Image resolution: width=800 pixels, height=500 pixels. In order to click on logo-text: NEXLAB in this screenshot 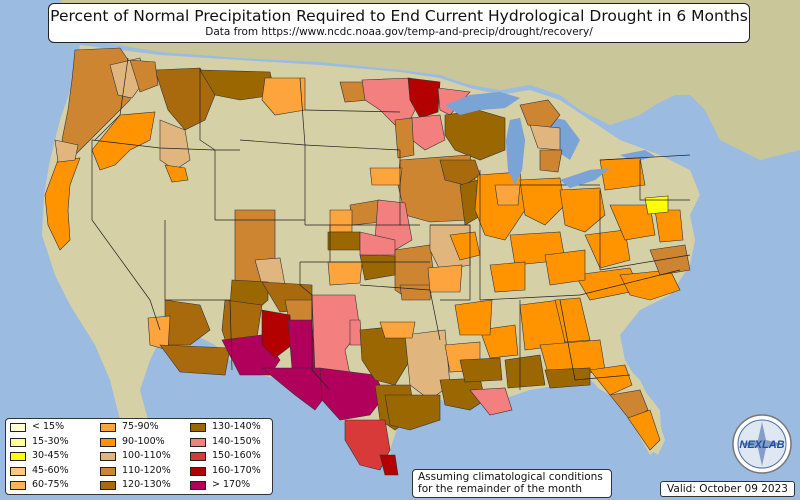, I will do `click(761, 445)`.